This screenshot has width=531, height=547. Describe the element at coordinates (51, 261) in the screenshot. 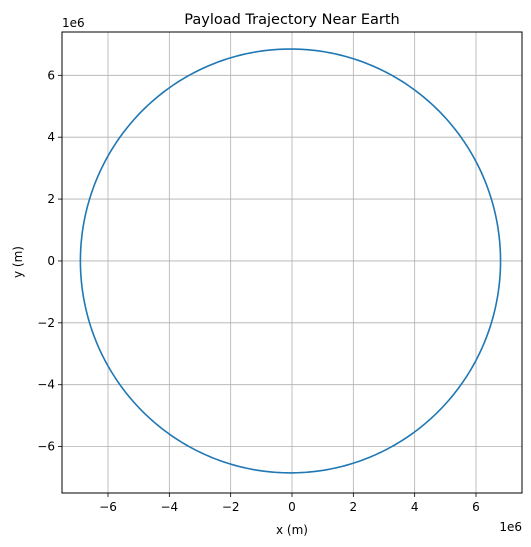

I see `y-tick-label: 0` at that location.